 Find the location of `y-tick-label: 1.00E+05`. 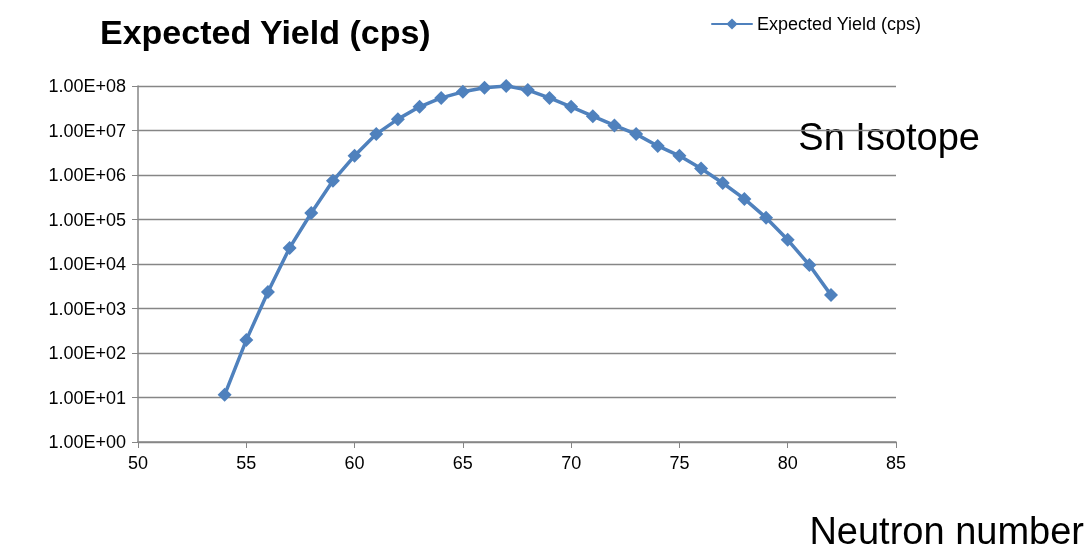

y-tick-label: 1.00E+05 is located at coordinates (87, 219).